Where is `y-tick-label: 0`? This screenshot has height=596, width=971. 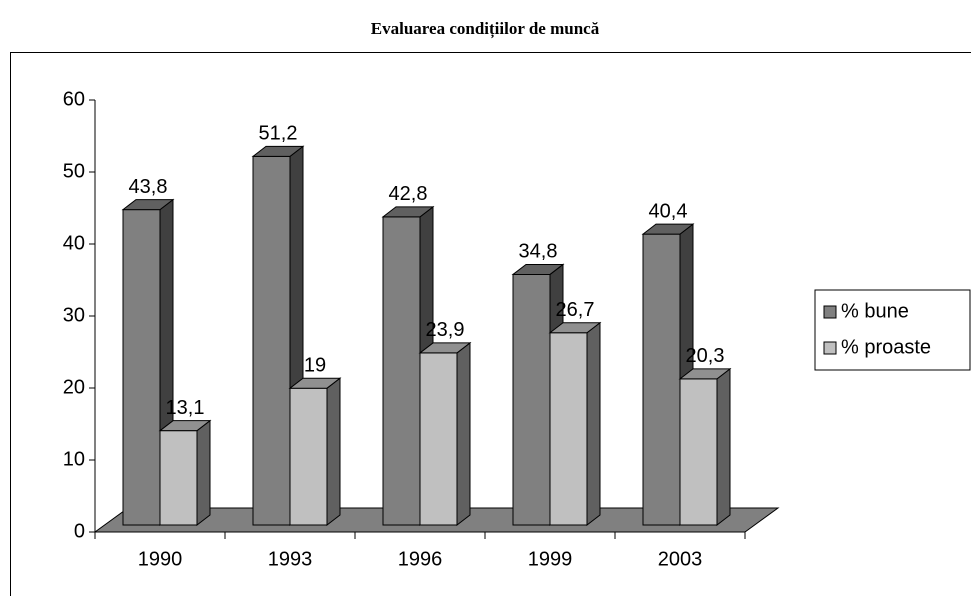 y-tick-label: 0 is located at coordinates (79, 531).